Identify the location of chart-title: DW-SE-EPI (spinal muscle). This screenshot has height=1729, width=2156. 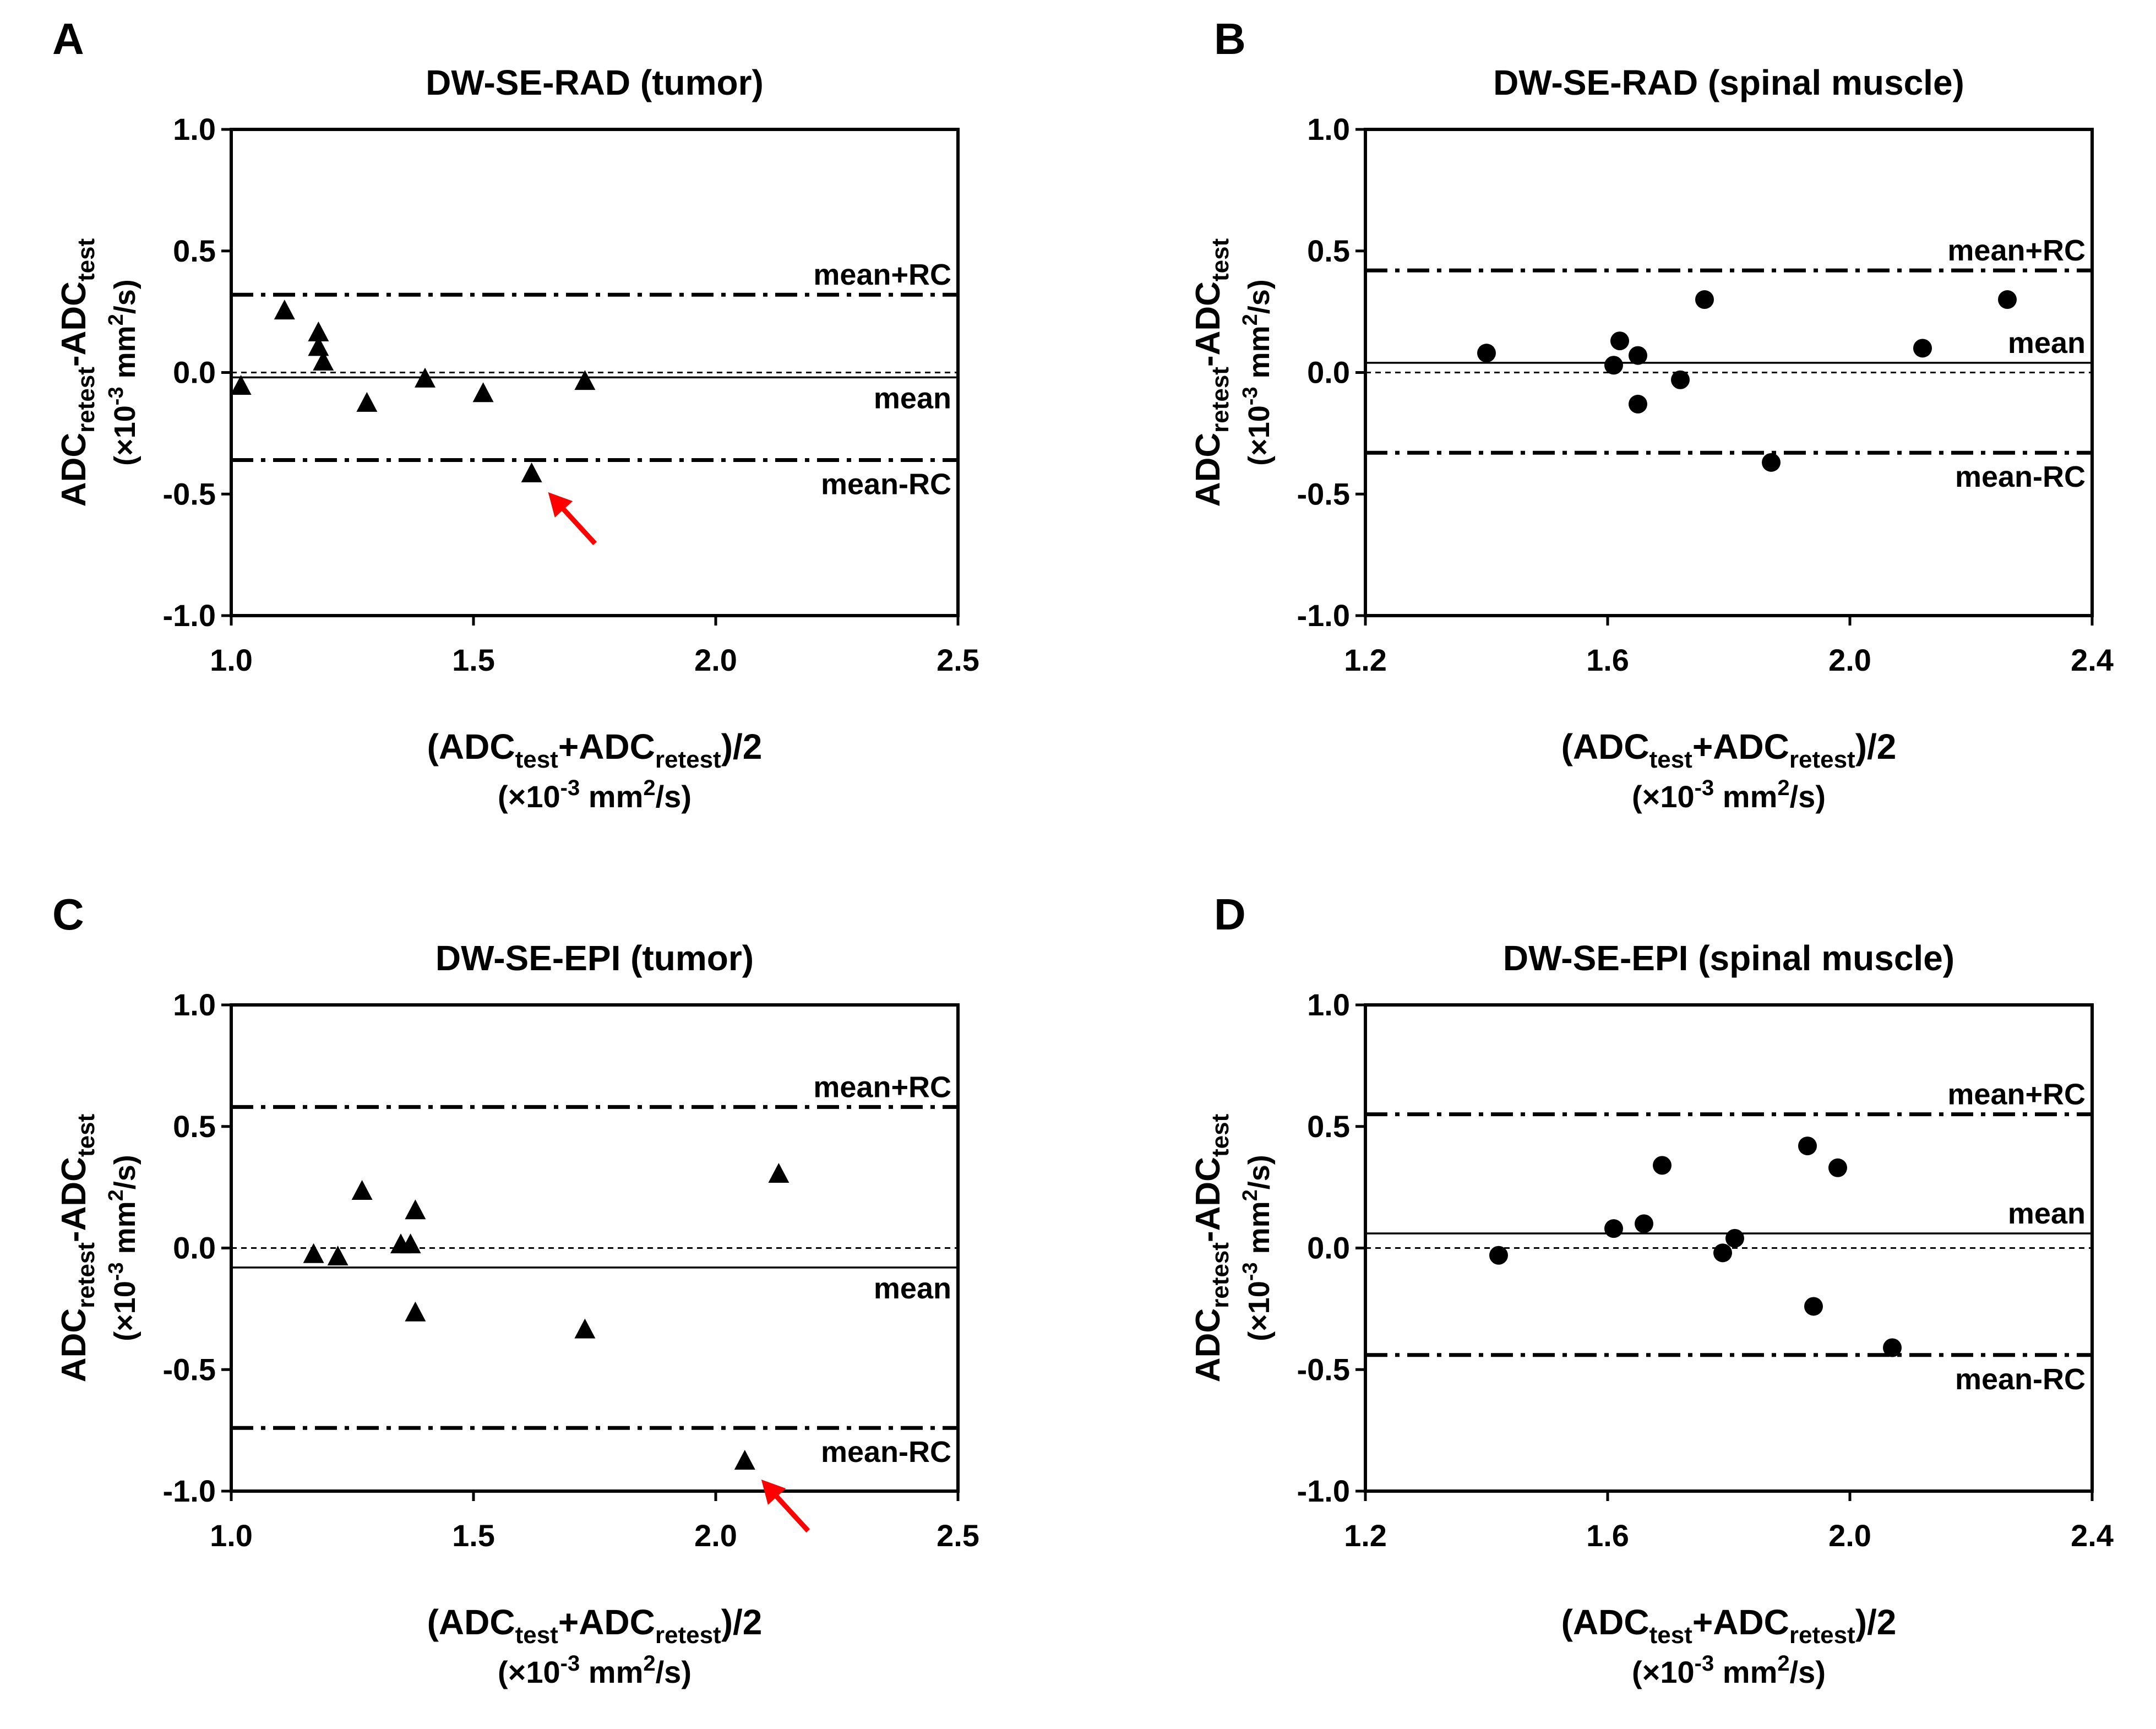
(1729, 958).